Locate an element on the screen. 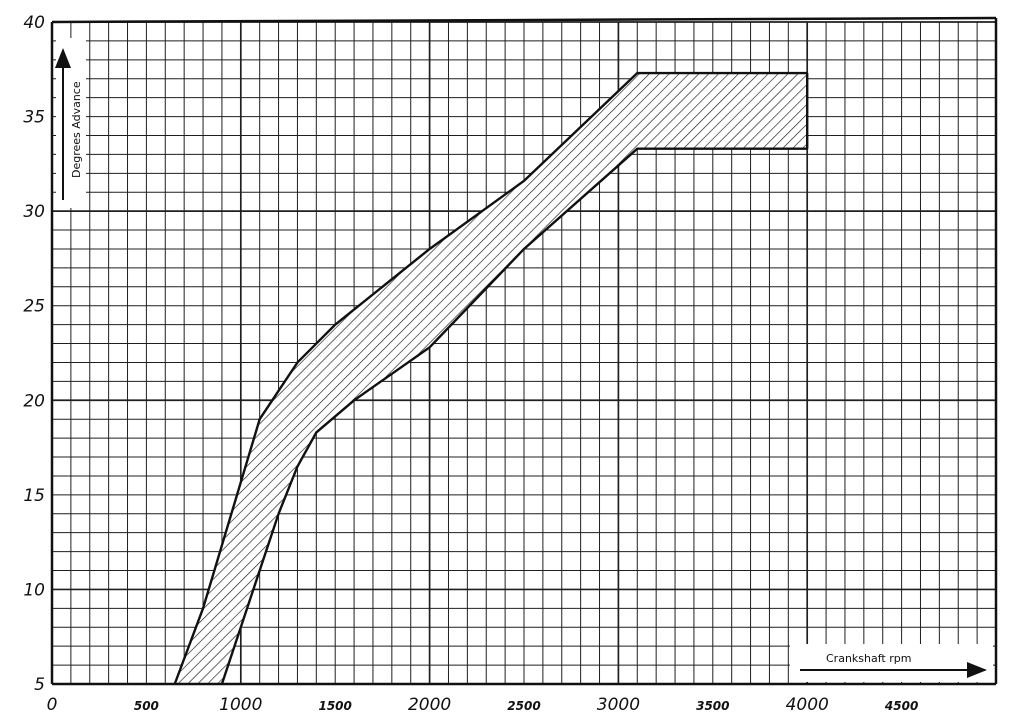 The width and height of the screenshot is (1024, 719). y-tick-label: 25 is located at coordinates (34, 307).